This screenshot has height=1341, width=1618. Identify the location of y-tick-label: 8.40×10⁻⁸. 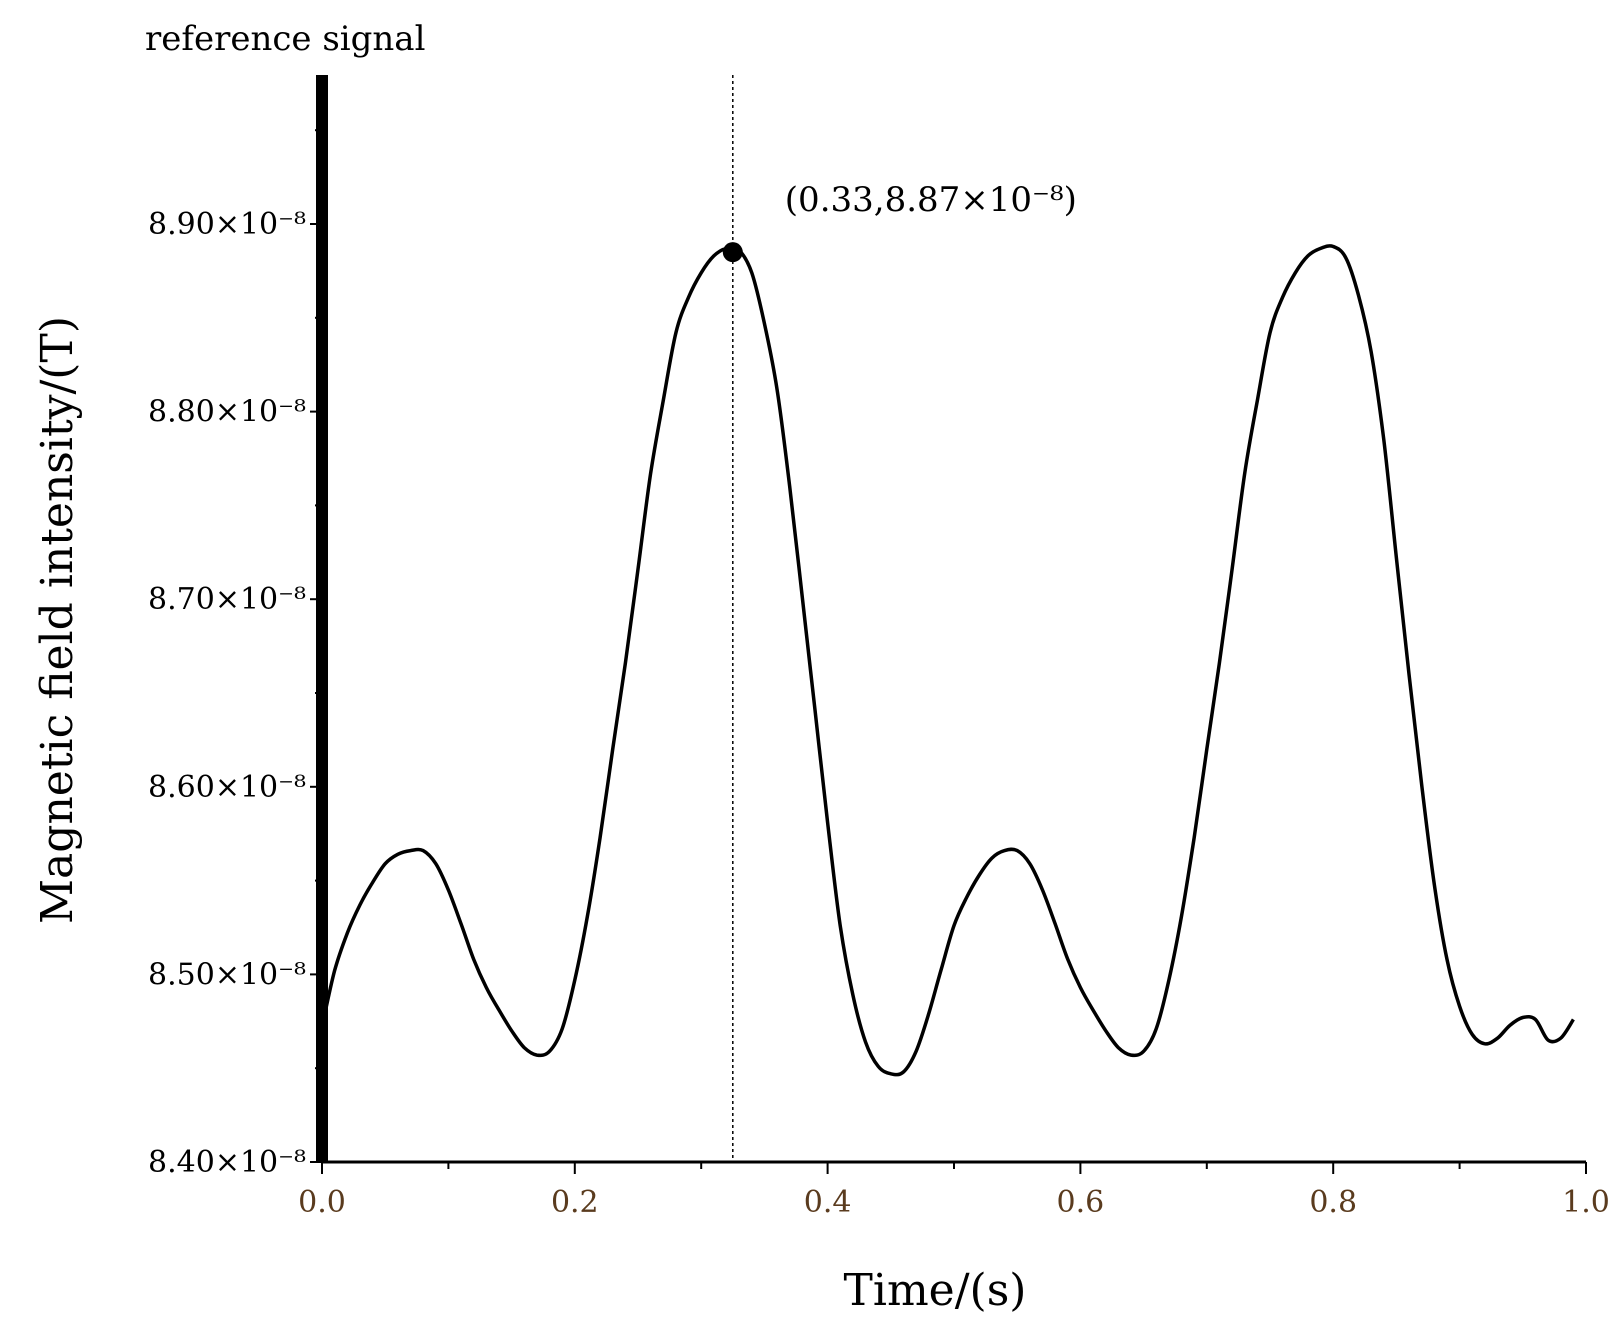
(227, 1162).